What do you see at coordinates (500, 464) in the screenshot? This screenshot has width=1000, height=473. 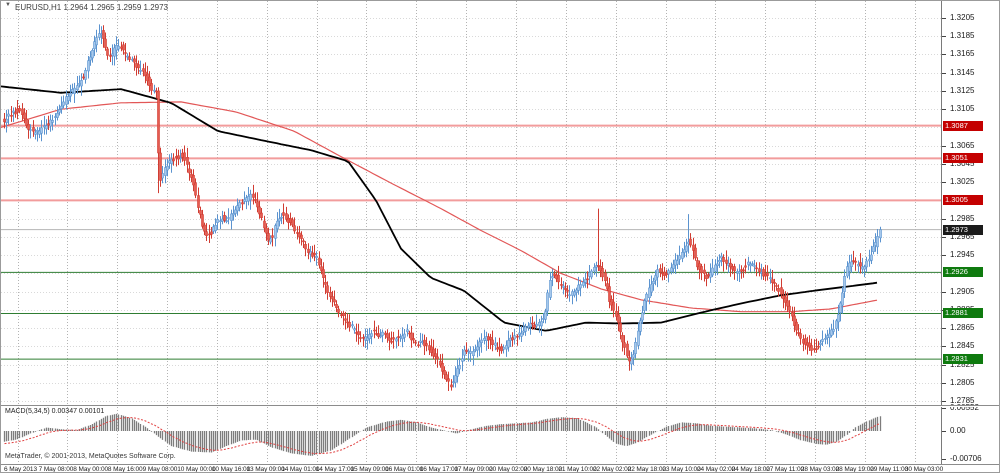 I see `axis-separator` at bounding box center [500, 464].